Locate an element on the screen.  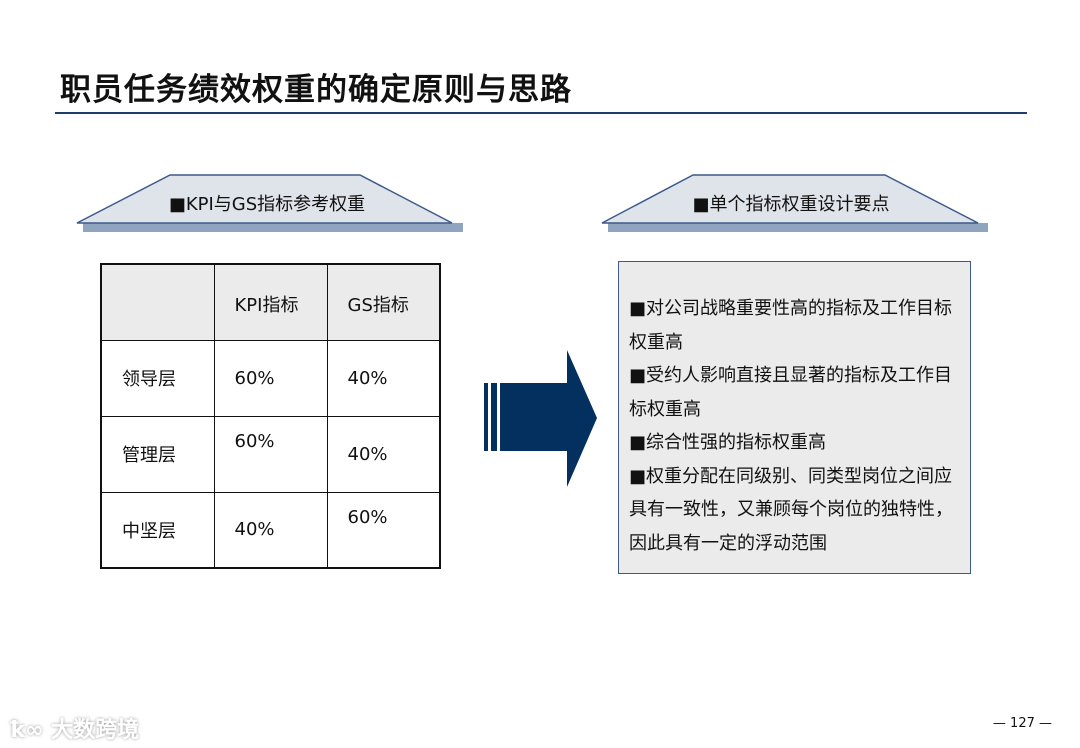
right-header-shape is located at coordinates (790, 199).